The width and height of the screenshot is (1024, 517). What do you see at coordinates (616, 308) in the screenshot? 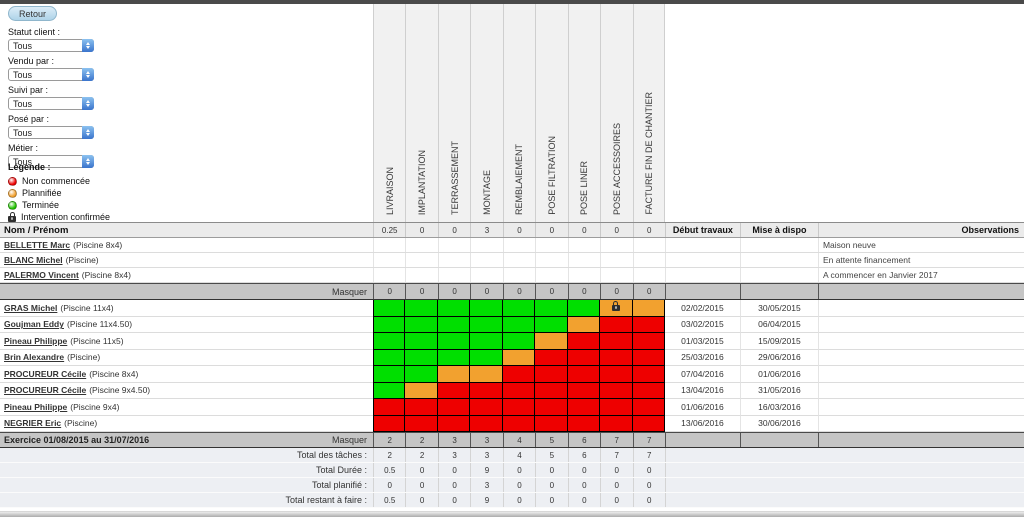
I see `task-cell-planned_locked` at bounding box center [616, 308].